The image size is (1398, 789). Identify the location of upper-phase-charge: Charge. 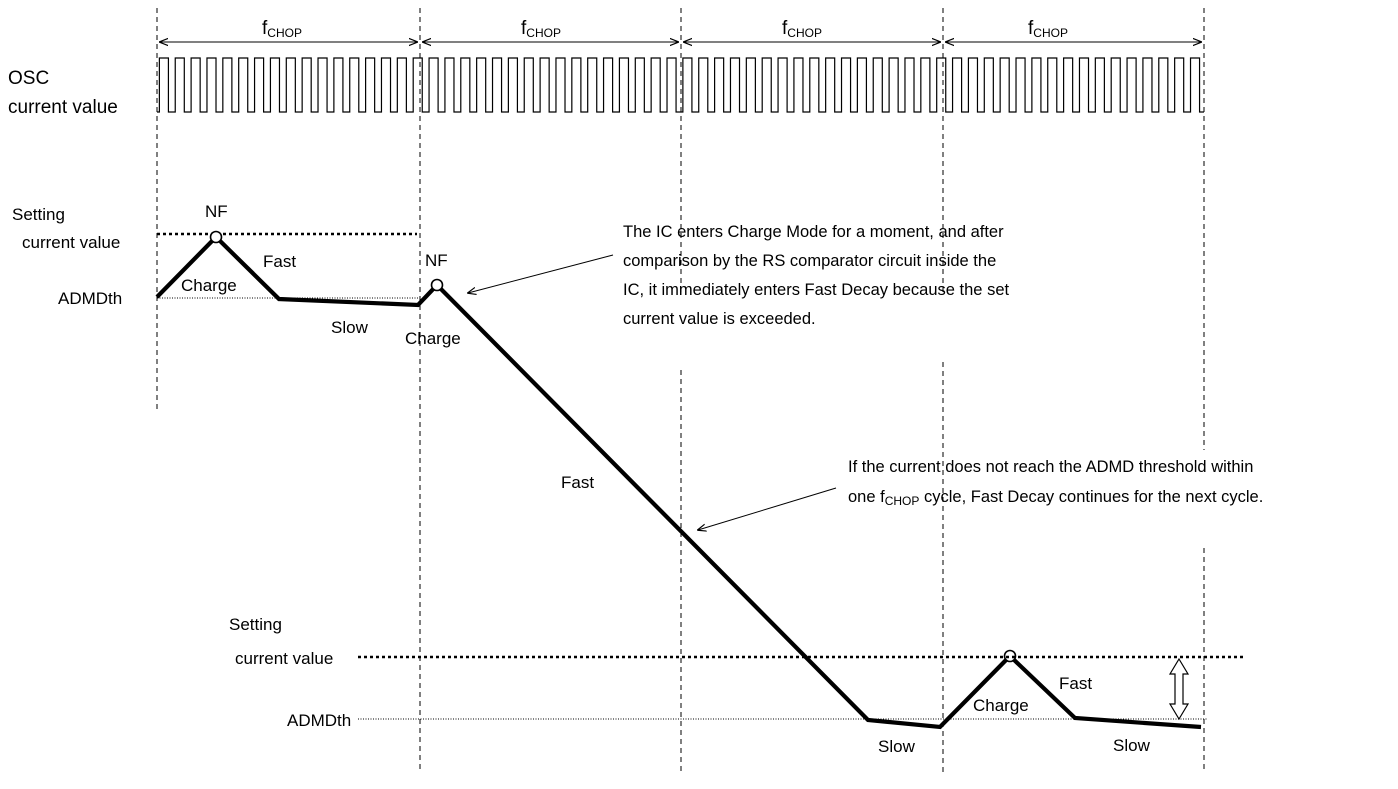
(209, 285).